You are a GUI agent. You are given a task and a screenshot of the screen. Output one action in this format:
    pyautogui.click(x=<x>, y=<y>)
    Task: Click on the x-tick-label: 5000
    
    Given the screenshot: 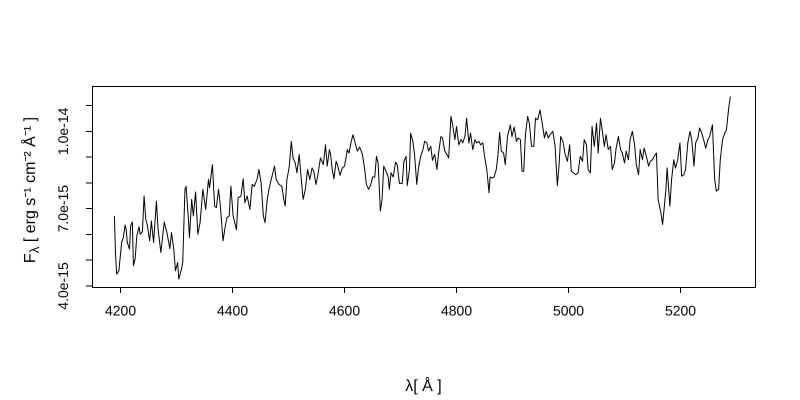 What is the action you would take?
    pyautogui.click(x=568, y=310)
    